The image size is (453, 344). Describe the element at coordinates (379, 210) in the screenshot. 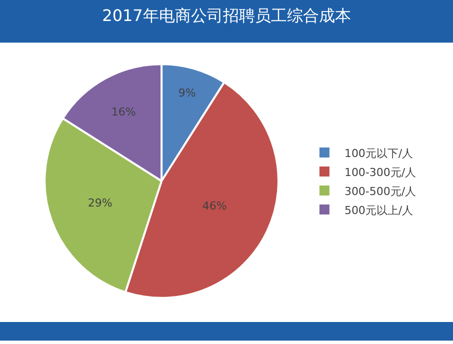

I see `legend-label: 500元以上/人` at that location.